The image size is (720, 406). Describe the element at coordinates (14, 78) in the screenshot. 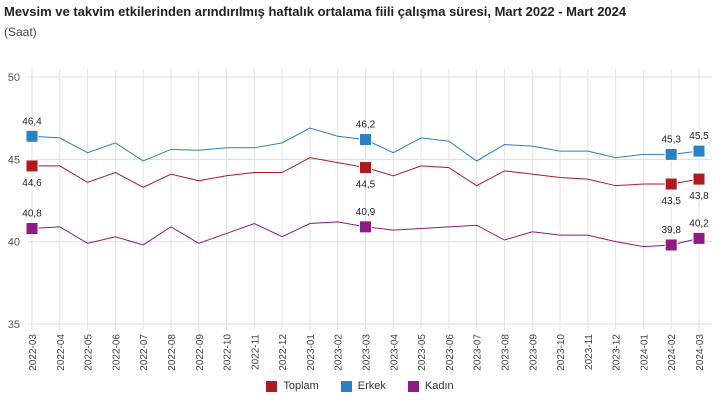

I see `y-tick-label: 50` at that location.